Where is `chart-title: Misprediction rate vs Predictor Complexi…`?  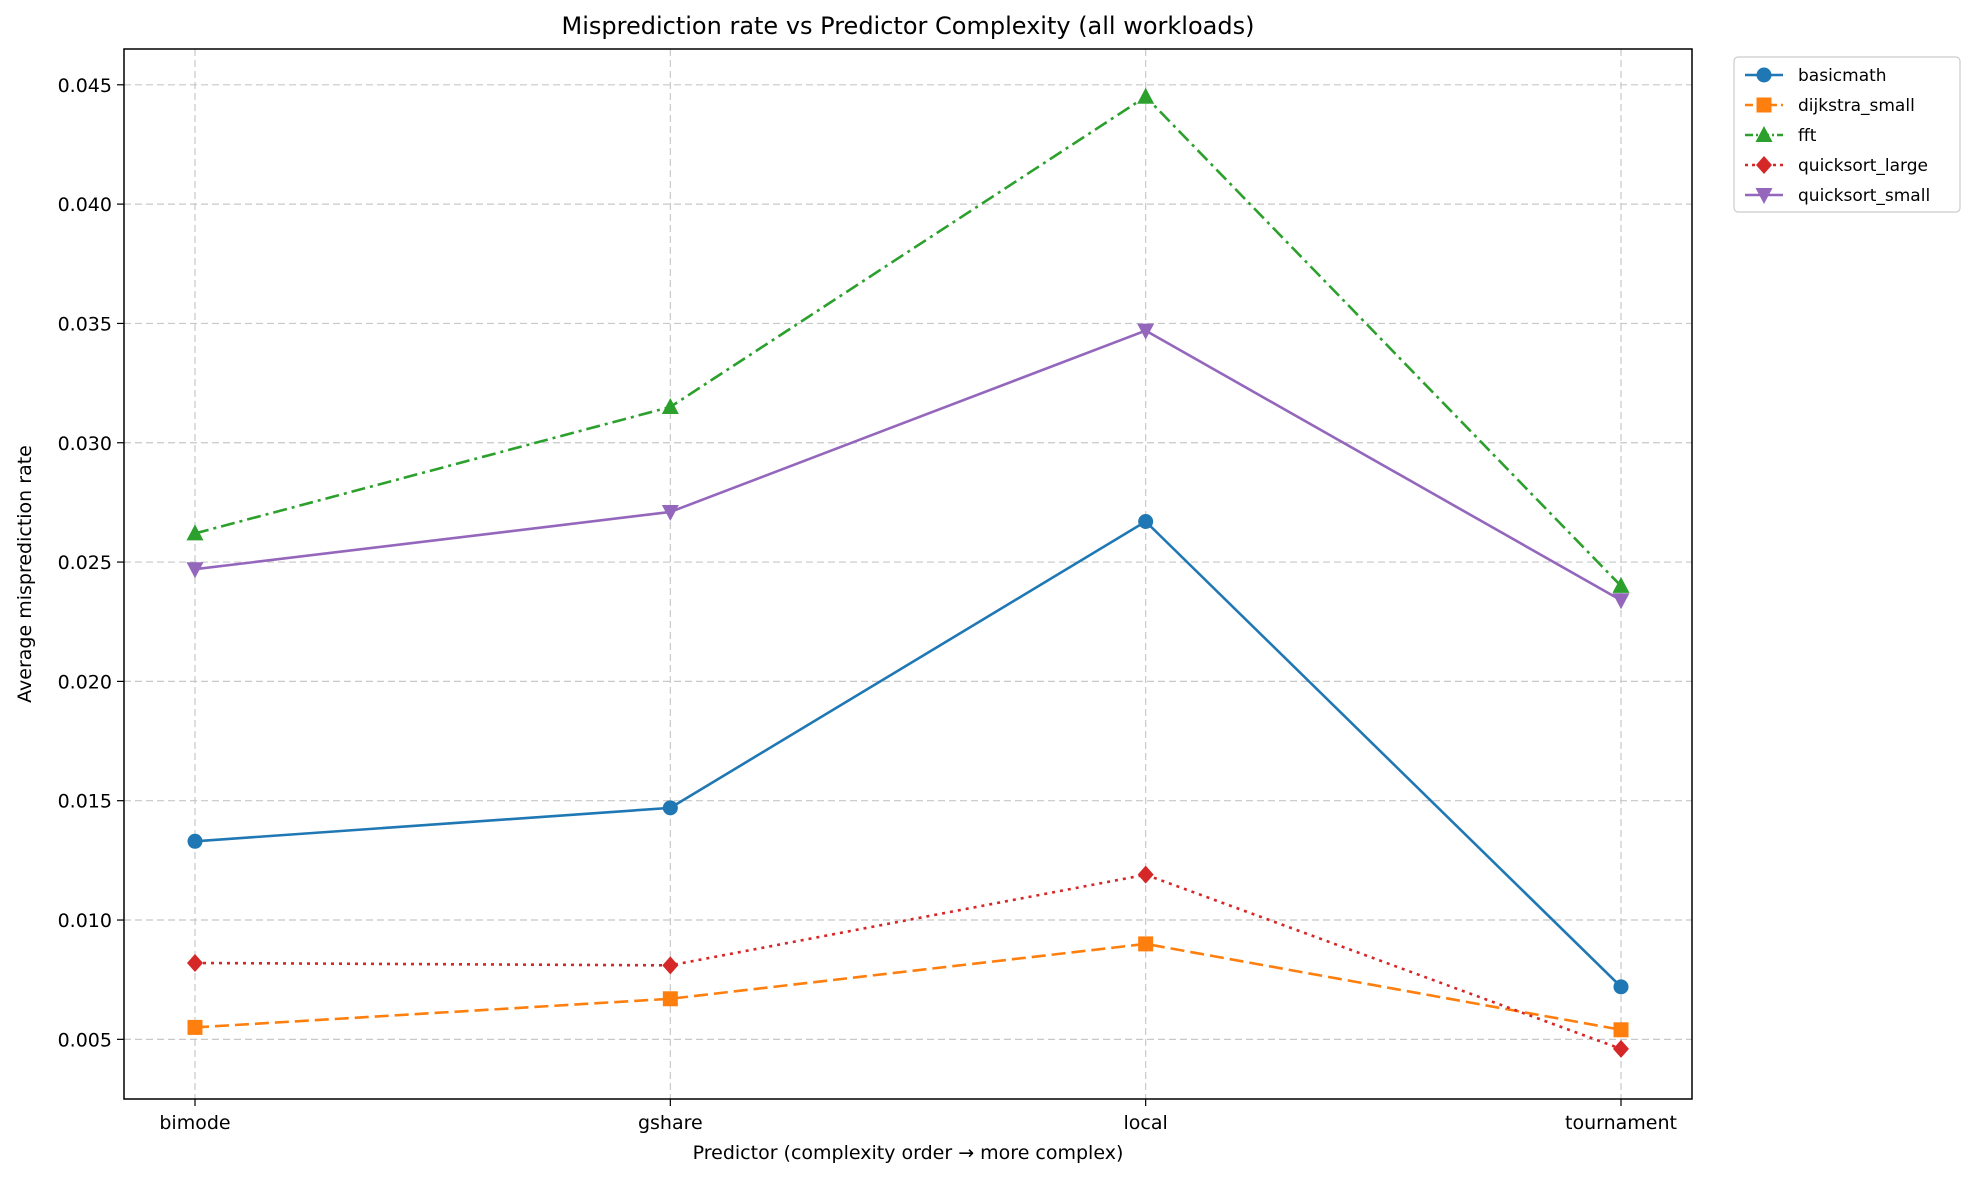
chart-title: Misprediction rate vs Predictor Complexi… is located at coordinates (908, 26).